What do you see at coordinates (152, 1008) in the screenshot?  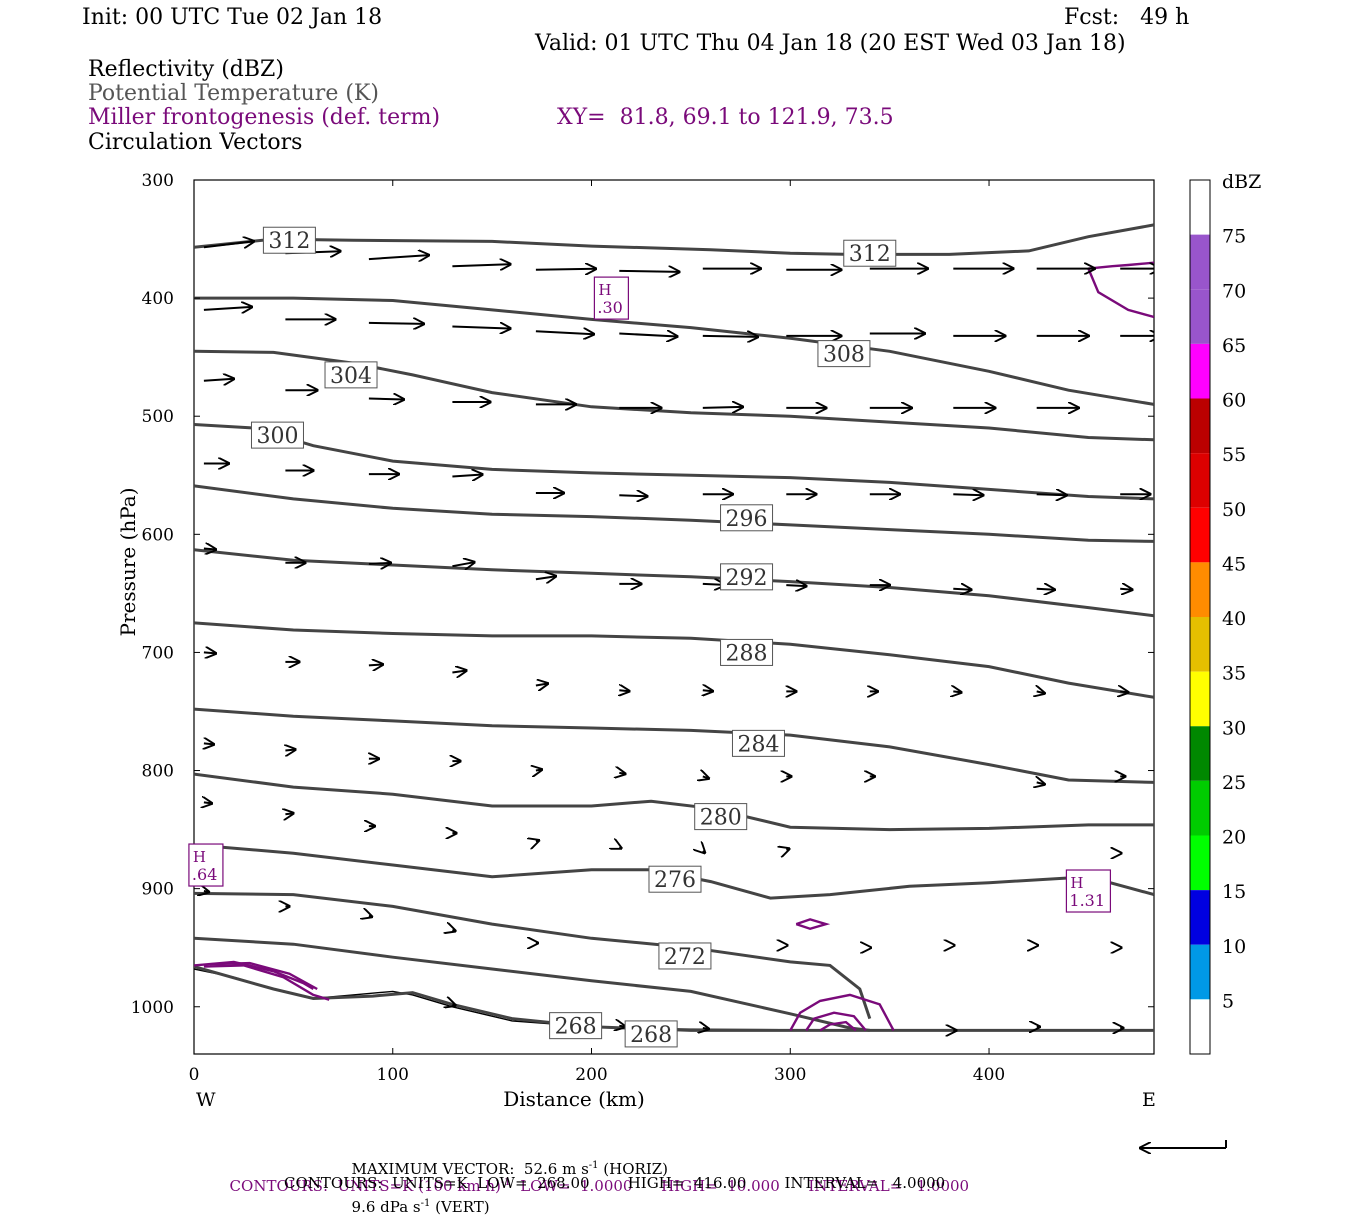 I see `y-tick-label: 1000` at bounding box center [152, 1008].